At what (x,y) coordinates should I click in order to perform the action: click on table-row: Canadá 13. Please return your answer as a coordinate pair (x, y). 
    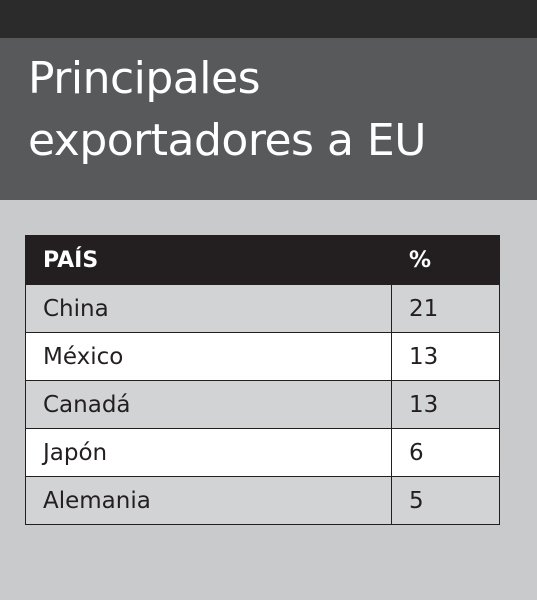
    Looking at the image, I should click on (262, 404).